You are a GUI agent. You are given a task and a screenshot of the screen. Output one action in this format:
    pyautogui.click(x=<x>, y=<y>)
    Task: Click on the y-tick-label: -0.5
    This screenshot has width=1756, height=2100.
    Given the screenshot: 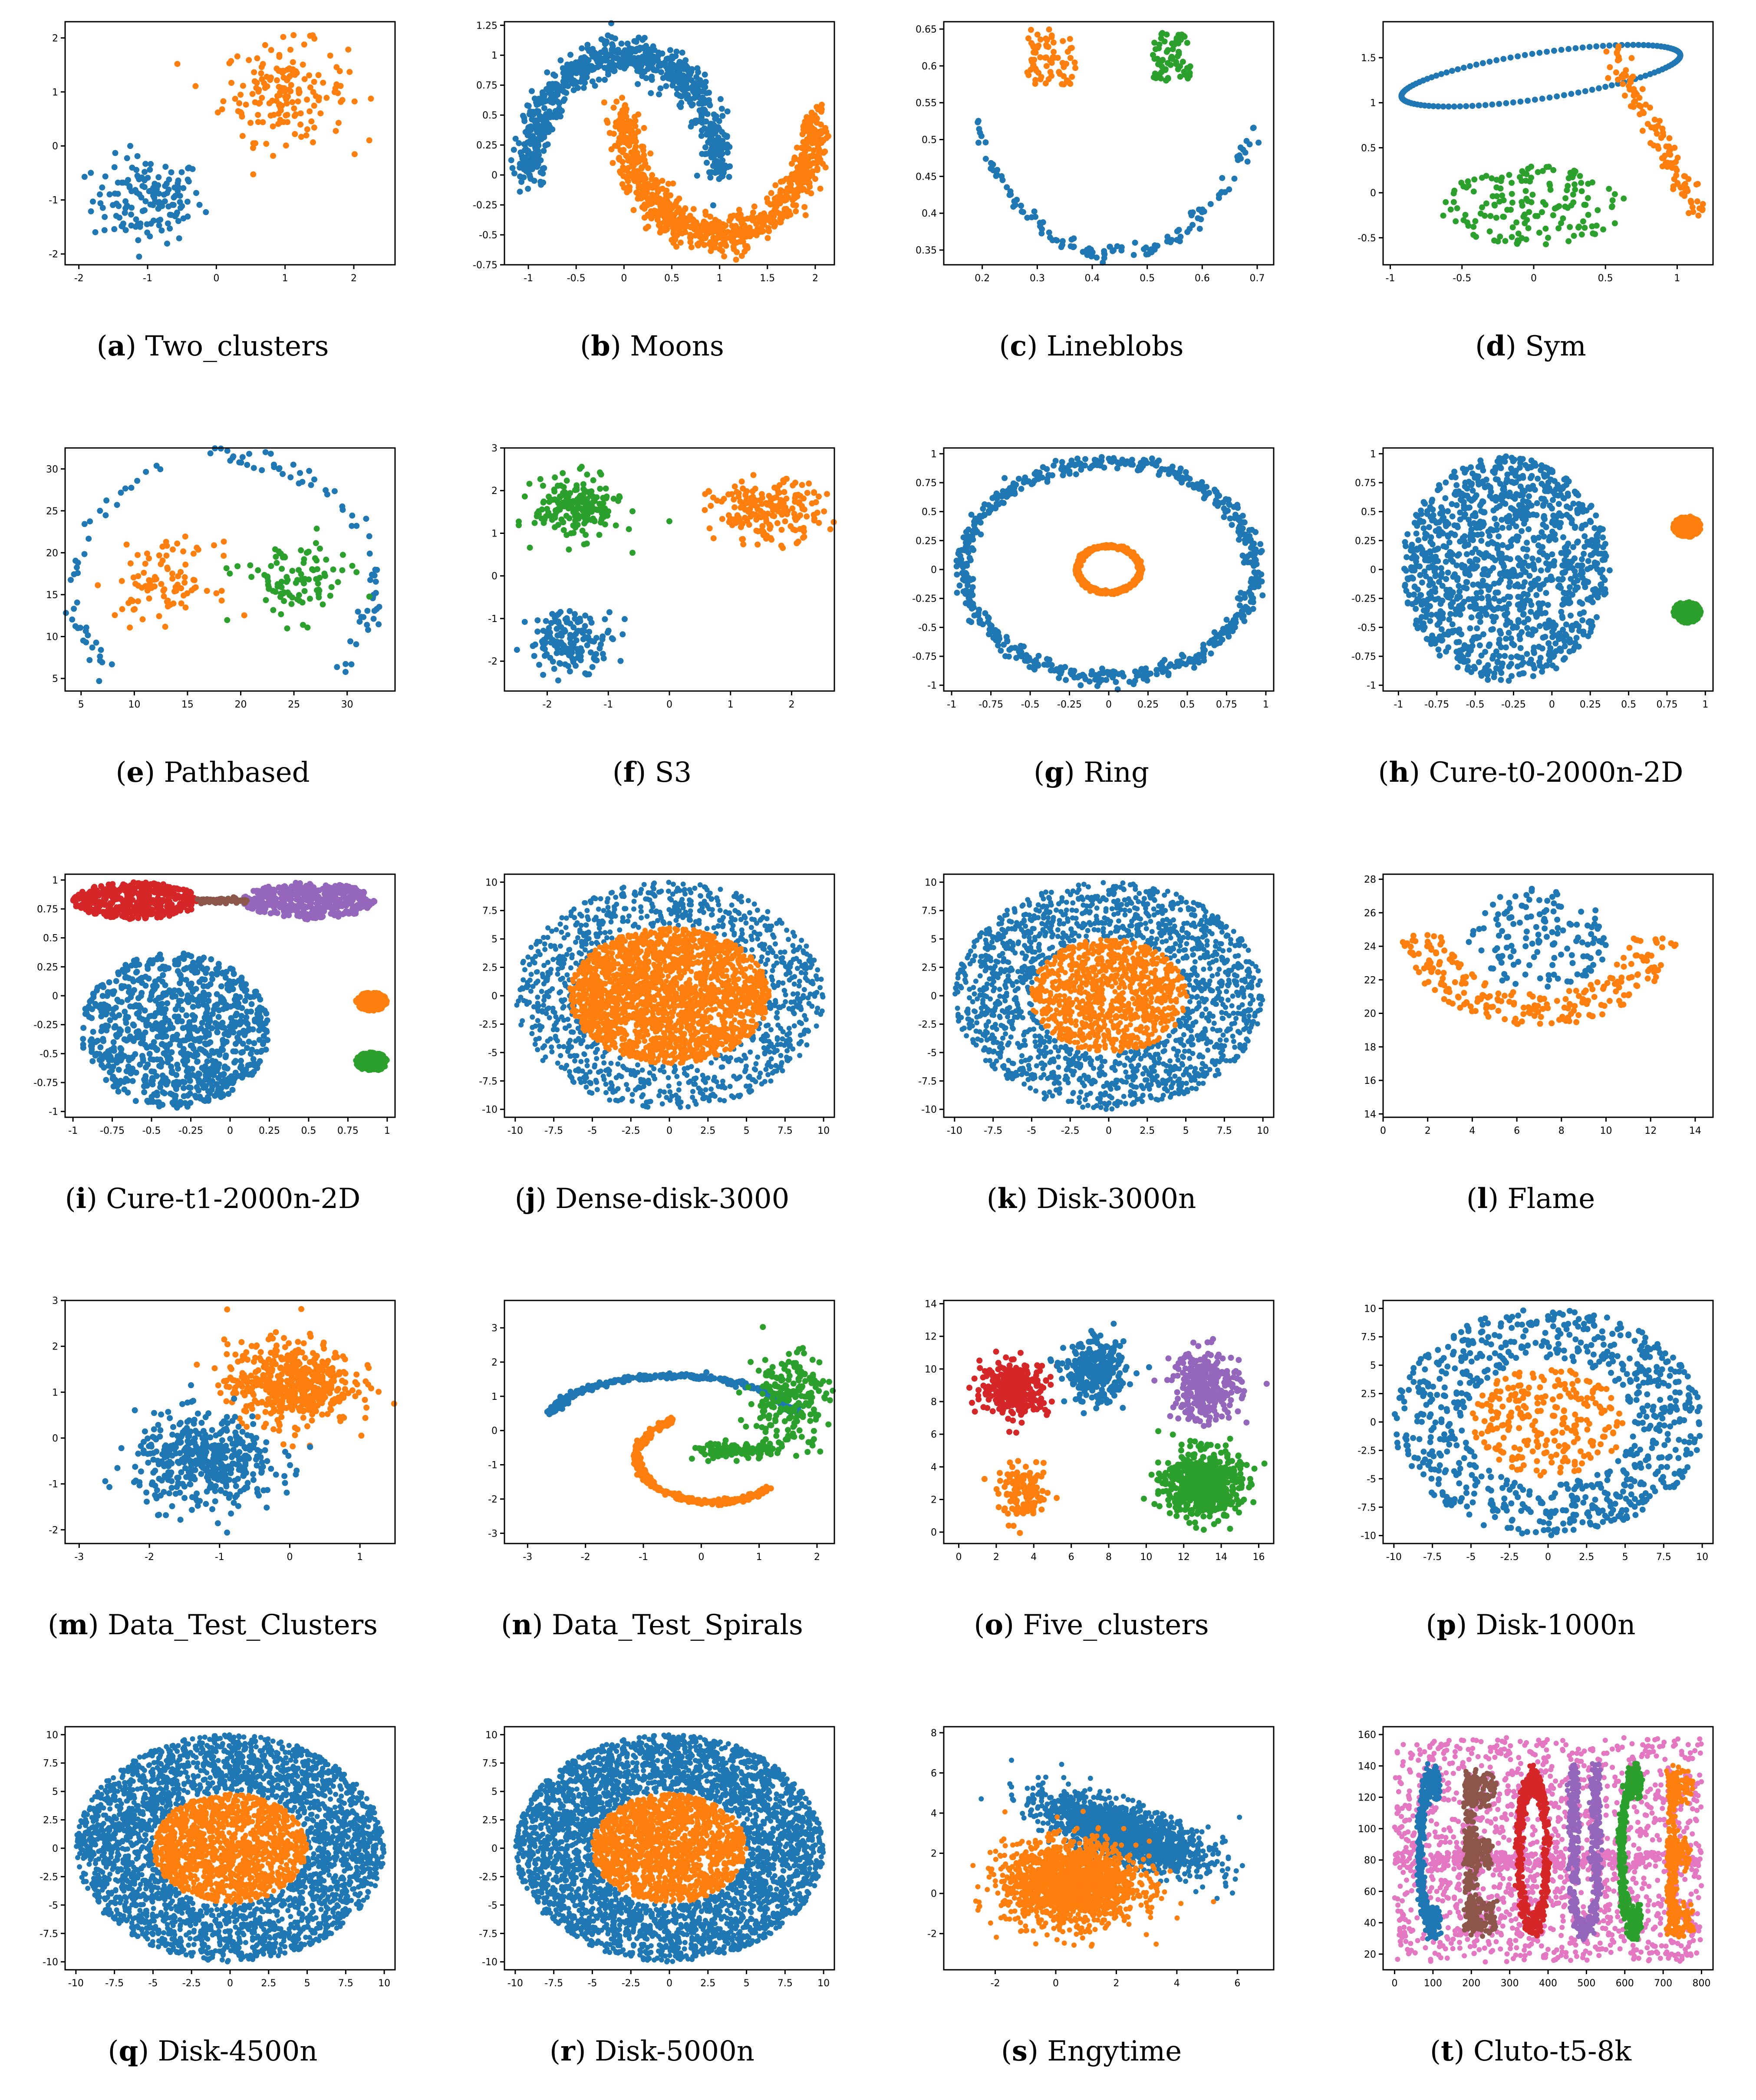 What is the action you would take?
    pyautogui.click(x=927, y=627)
    